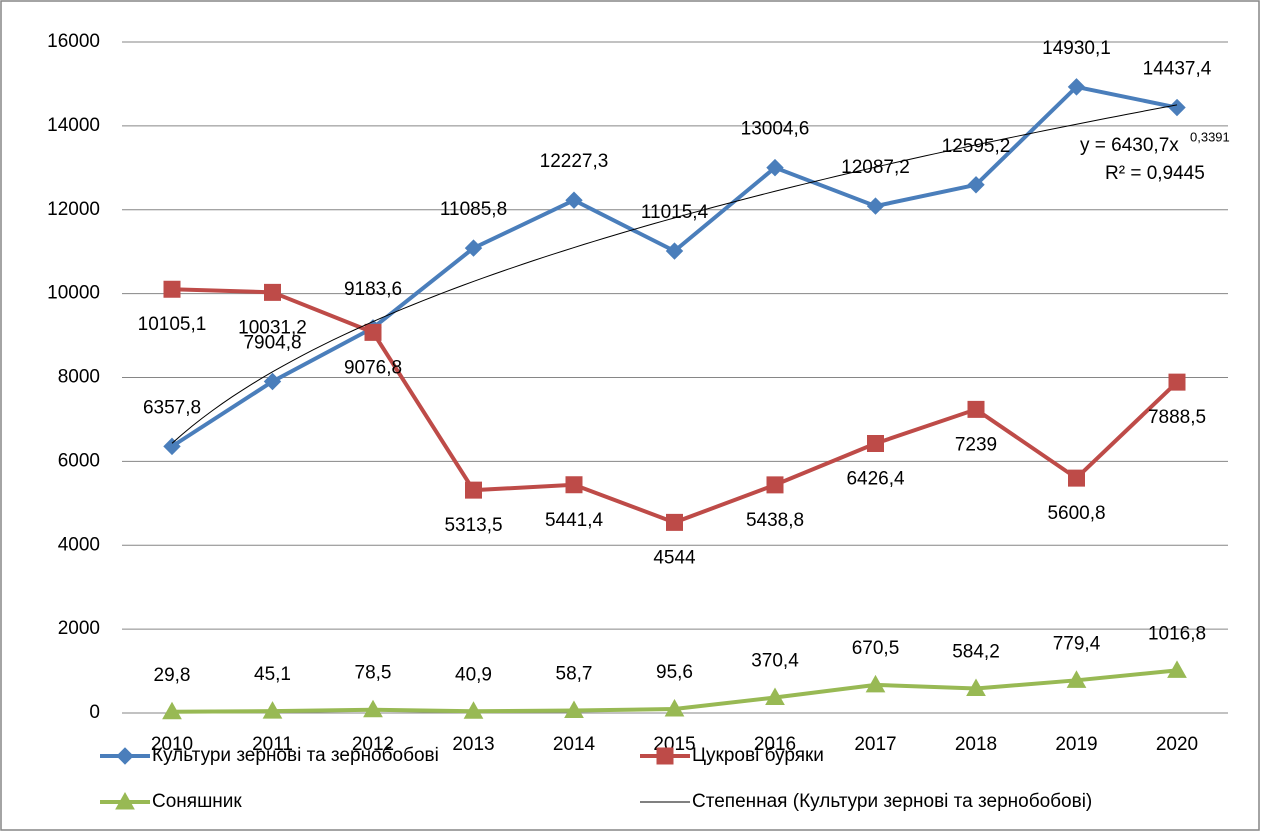 The image size is (1261, 832). I want to click on data-label: 7239, so click(976, 444).